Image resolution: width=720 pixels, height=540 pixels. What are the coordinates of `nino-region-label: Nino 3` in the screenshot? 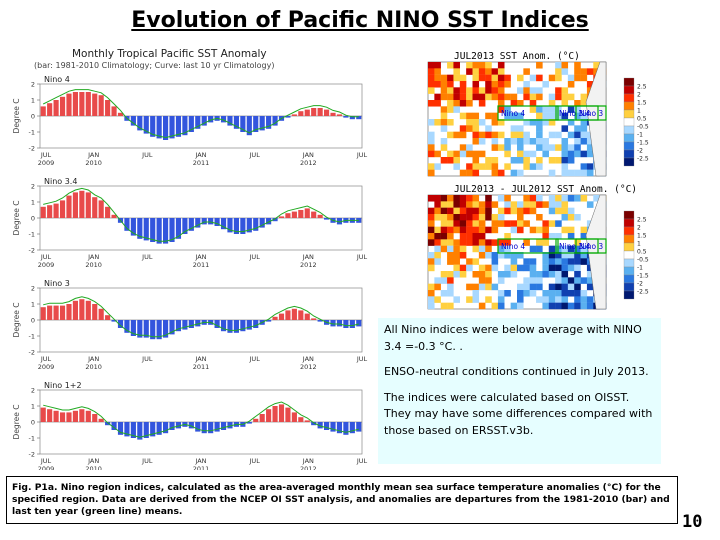 It's located at (591, 113).